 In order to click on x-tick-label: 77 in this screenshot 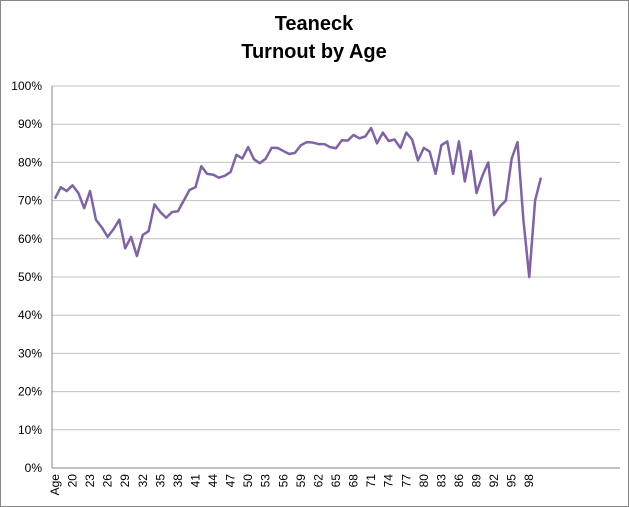, I will do `click(406, 481)`.